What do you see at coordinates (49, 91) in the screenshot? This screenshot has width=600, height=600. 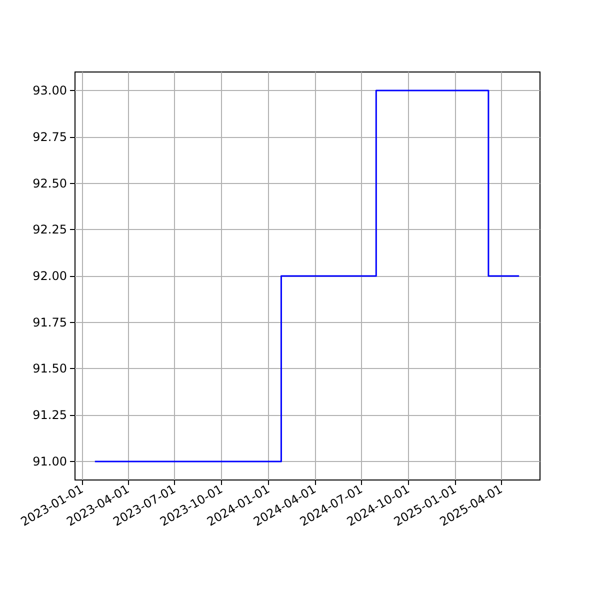 I see `y-tick-label: 93.00` at bounding box center [49, 91].